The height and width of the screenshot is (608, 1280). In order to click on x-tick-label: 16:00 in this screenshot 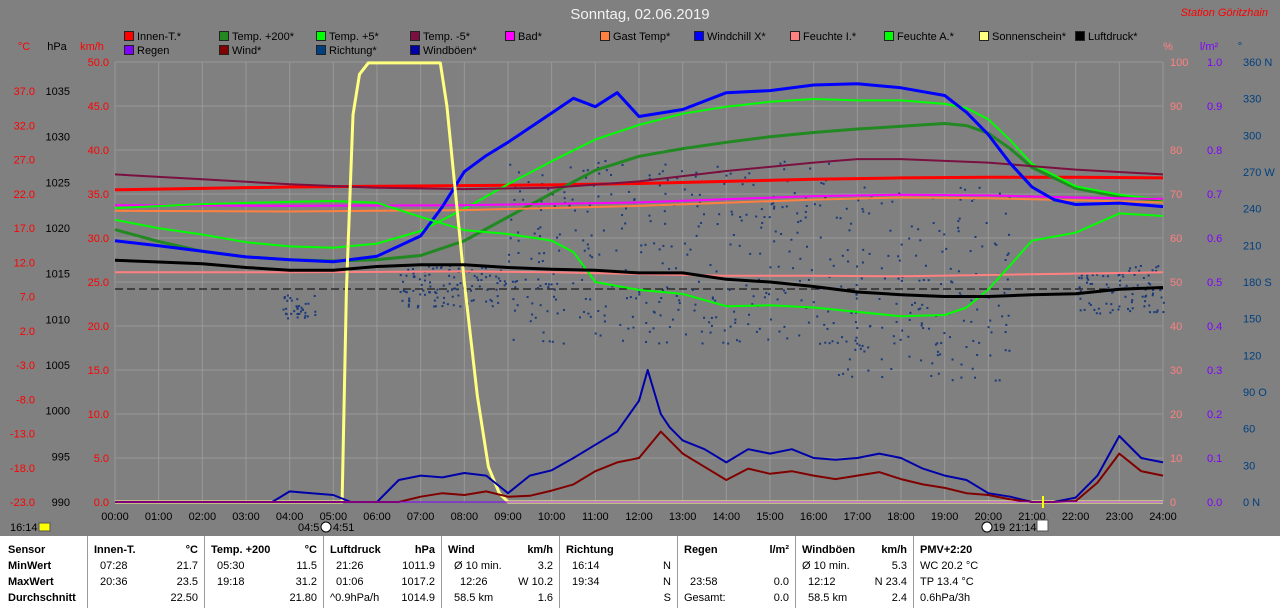, I will do `click(814, 517)`.